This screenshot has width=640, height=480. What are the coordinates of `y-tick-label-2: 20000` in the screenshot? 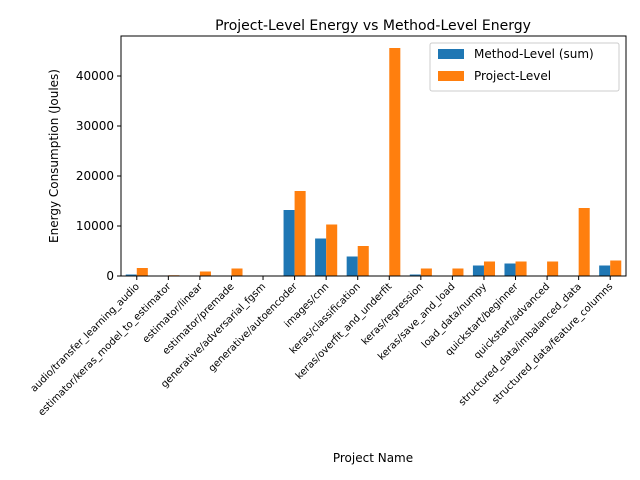 It's located at (95, 176).